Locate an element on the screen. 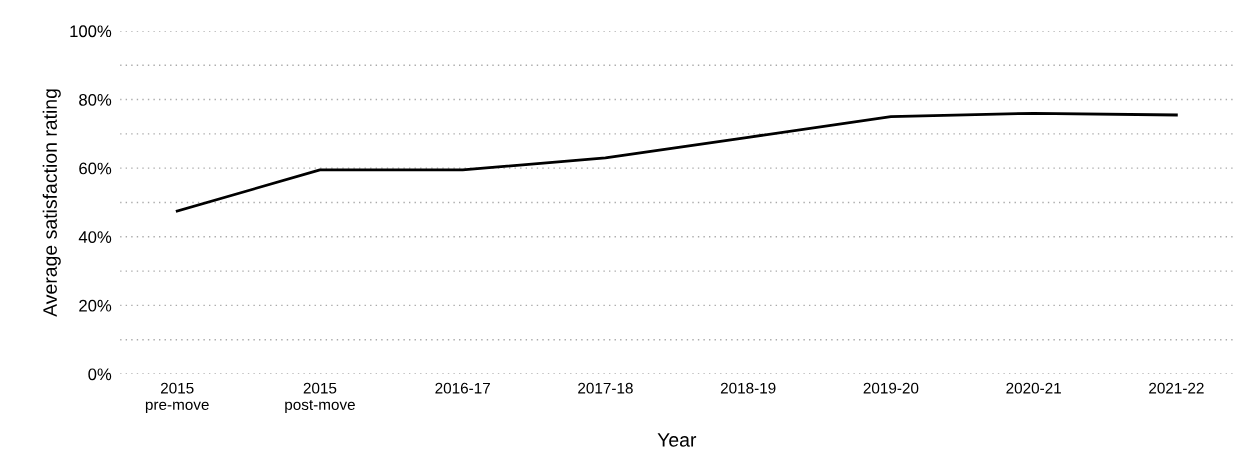  x-tick-label: 2017-18 is located at coordinates (605, 388).